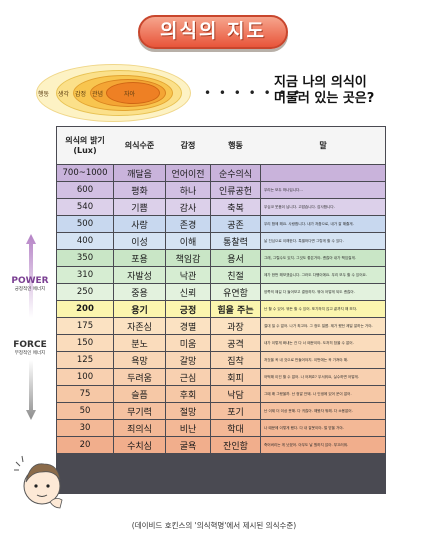 The width and height of the screenshot is (428, 545). What do you see at coordinates (320, 82) in the screenshot?
I see `question-line: 지금 나의 의식이` at bounding box center [320, 82].